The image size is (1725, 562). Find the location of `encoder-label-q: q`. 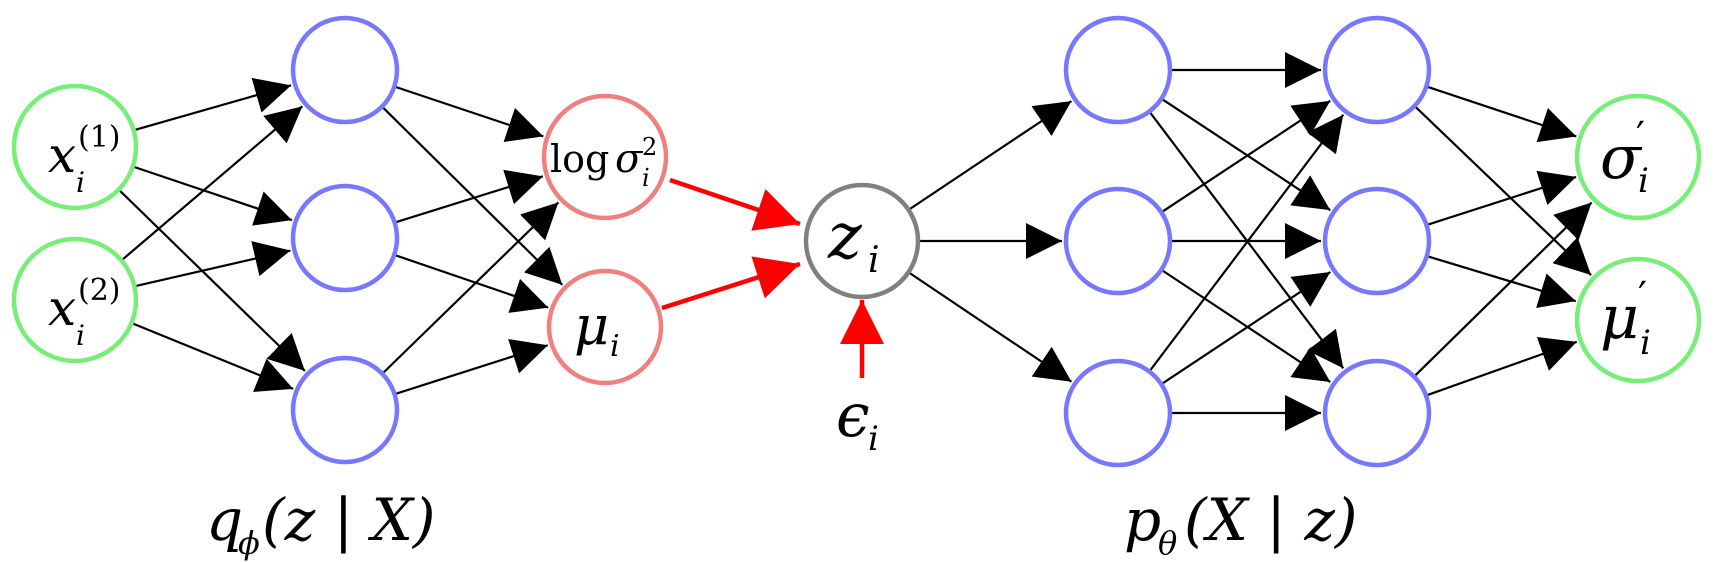

encoder-label-q: q is located at coordinates (224, 520).